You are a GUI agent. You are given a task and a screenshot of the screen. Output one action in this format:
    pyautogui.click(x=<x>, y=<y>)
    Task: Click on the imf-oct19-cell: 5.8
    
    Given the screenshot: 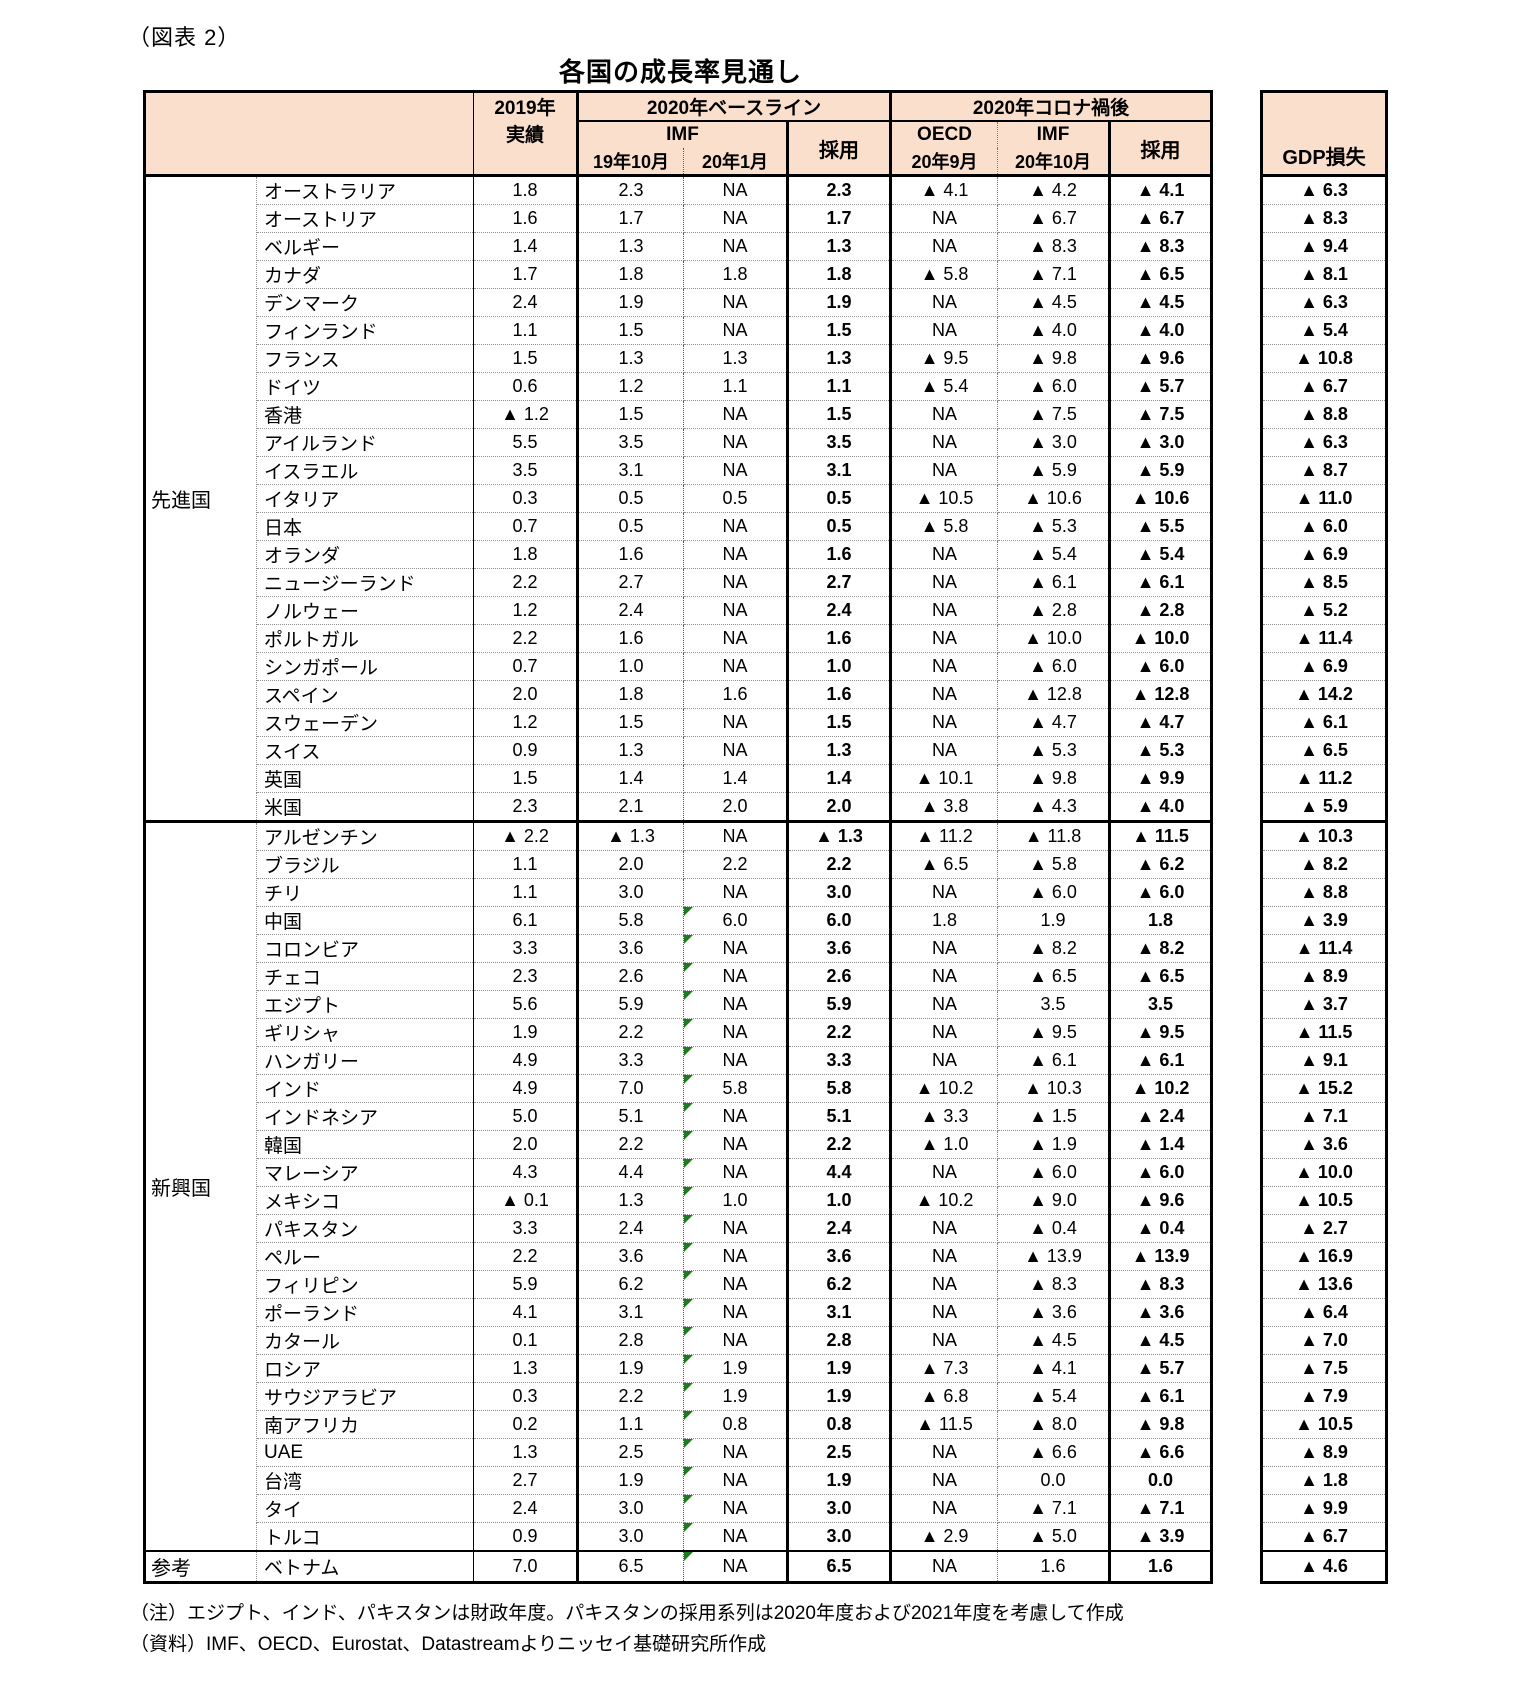 What is the action you would take?
    pyautogui.click(x=630, y=921)
    